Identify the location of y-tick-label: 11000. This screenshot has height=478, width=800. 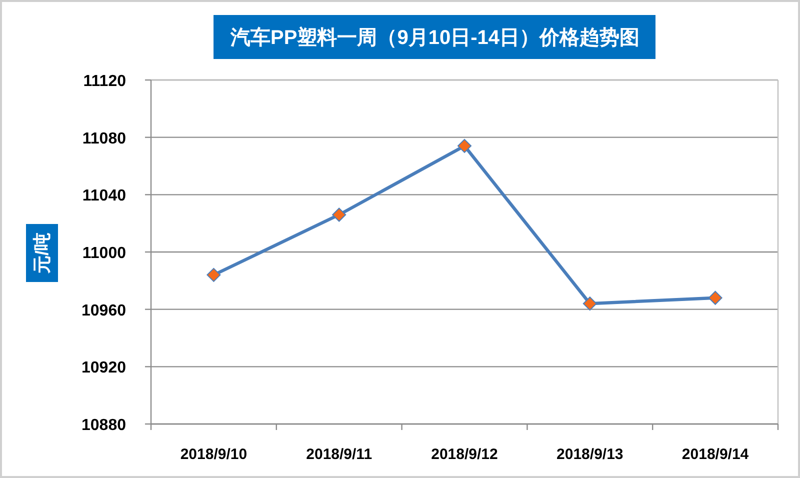
(104, 253).